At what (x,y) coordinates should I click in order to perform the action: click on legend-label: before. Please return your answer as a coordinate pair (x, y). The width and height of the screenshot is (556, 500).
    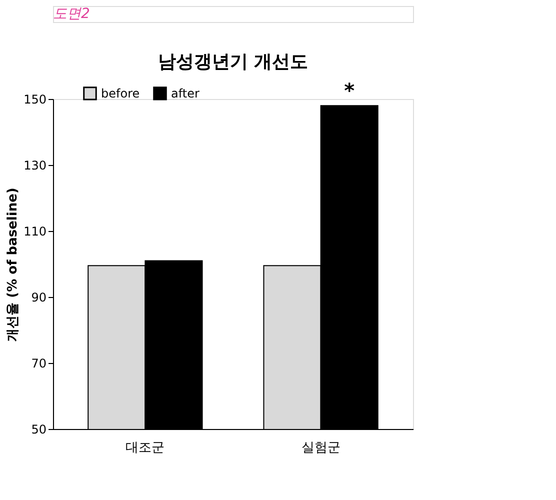
    Looking at the image, I should click on (120, 93).